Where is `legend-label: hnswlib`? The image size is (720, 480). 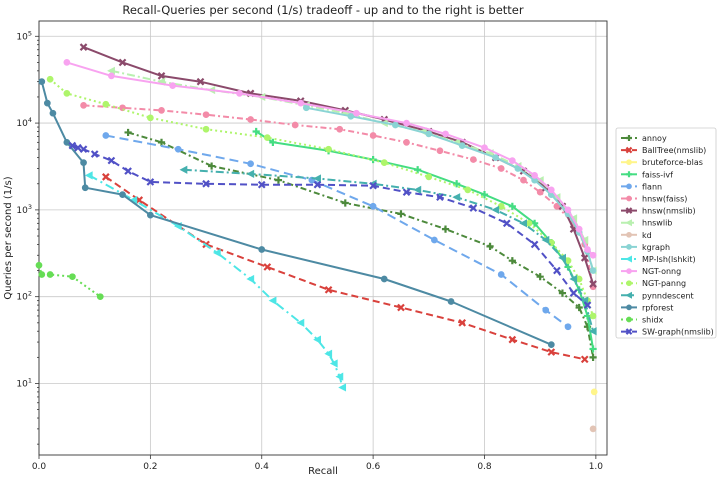
legend-label: hnswlib is located at coordinates (657, 223).